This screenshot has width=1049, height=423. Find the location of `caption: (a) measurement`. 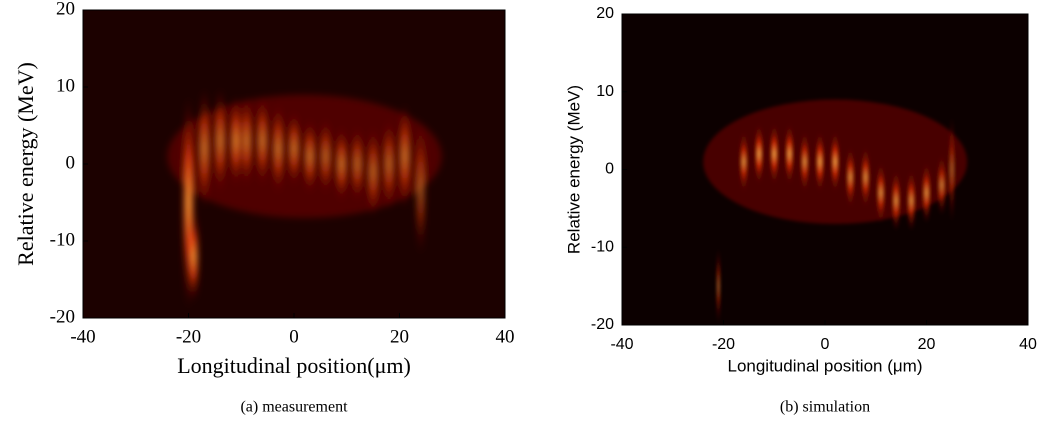

caption: (a) measurement is located at coordinates (294, 407).